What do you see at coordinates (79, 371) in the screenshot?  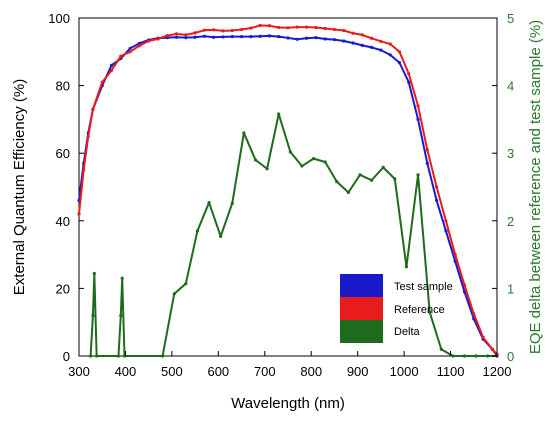 I see `x-tick-label-0: 300` at bounding box center [79, 371].